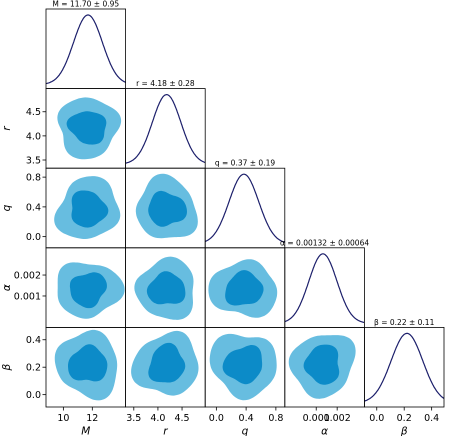 The image size is (449, 436). I want to click on x-axis-label-alpha: α, so click(324, 431).